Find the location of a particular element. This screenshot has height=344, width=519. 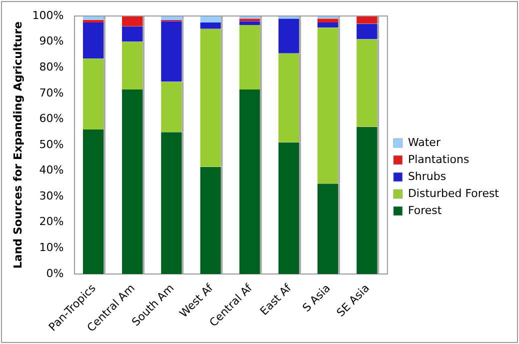

y-tick-label: 60% is located at coordinates (51, 119).